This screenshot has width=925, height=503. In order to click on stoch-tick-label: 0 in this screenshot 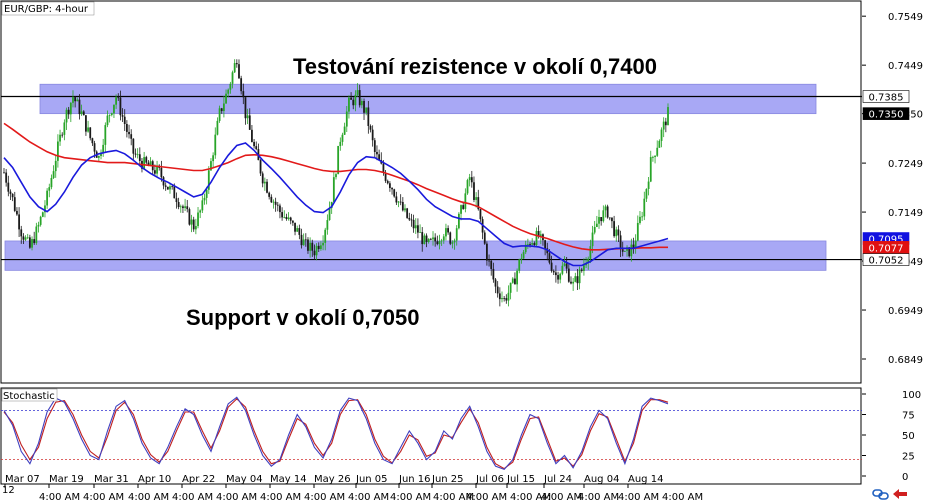, I will do `click(905, 477)`.